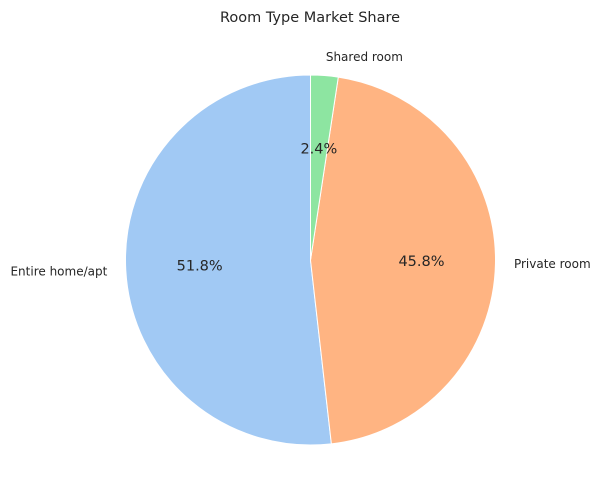  What do you see at coordinates (364, 57) in the screenshot?
I see `slice-label-shared-room: Shared room` at bounding box center [364, 57].